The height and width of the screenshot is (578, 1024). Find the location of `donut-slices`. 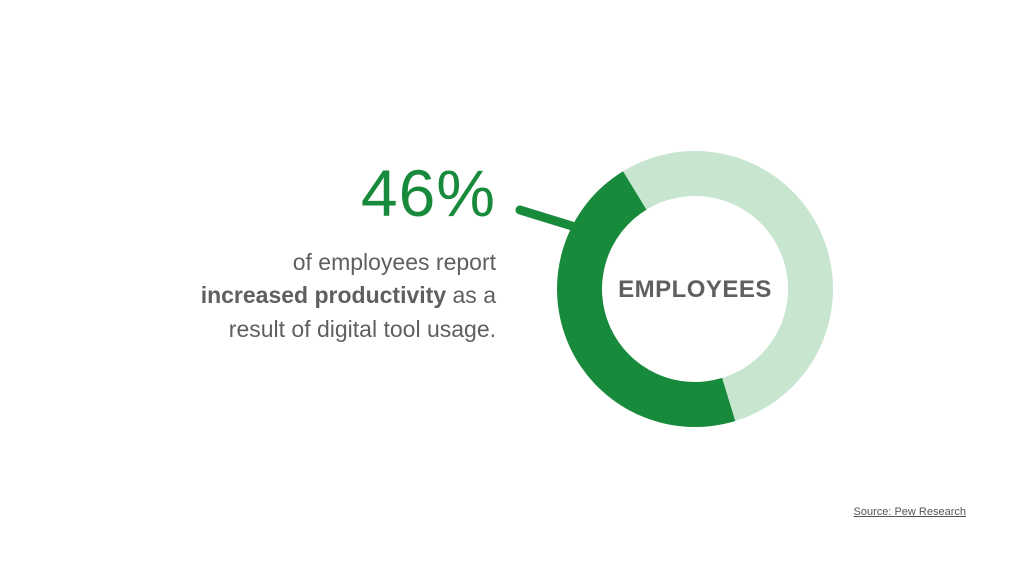

donut-slices is located at coordinates (694, 289).